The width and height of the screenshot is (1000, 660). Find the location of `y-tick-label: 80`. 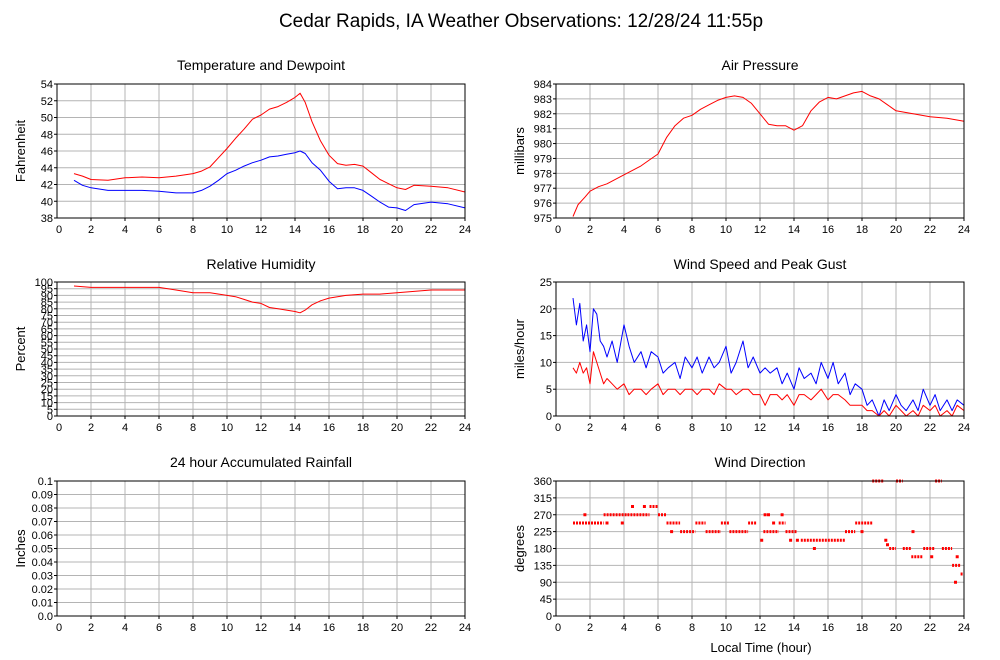

y-tick-label: 80 is located at coordinates (47, 310).